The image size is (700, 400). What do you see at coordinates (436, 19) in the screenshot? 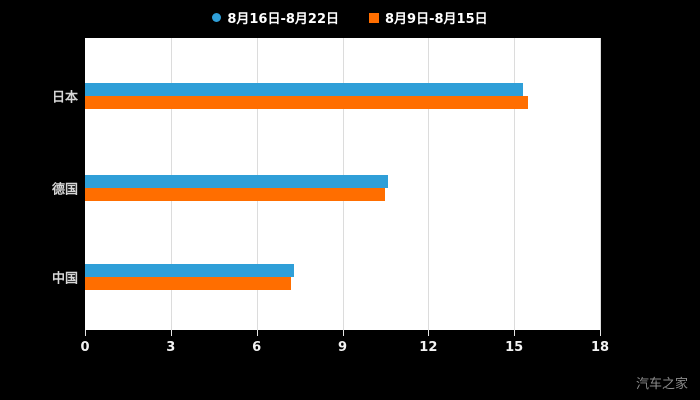
I see `legend-label-series-2: 8月9日-8月15日` at bounding box center [436, 19].